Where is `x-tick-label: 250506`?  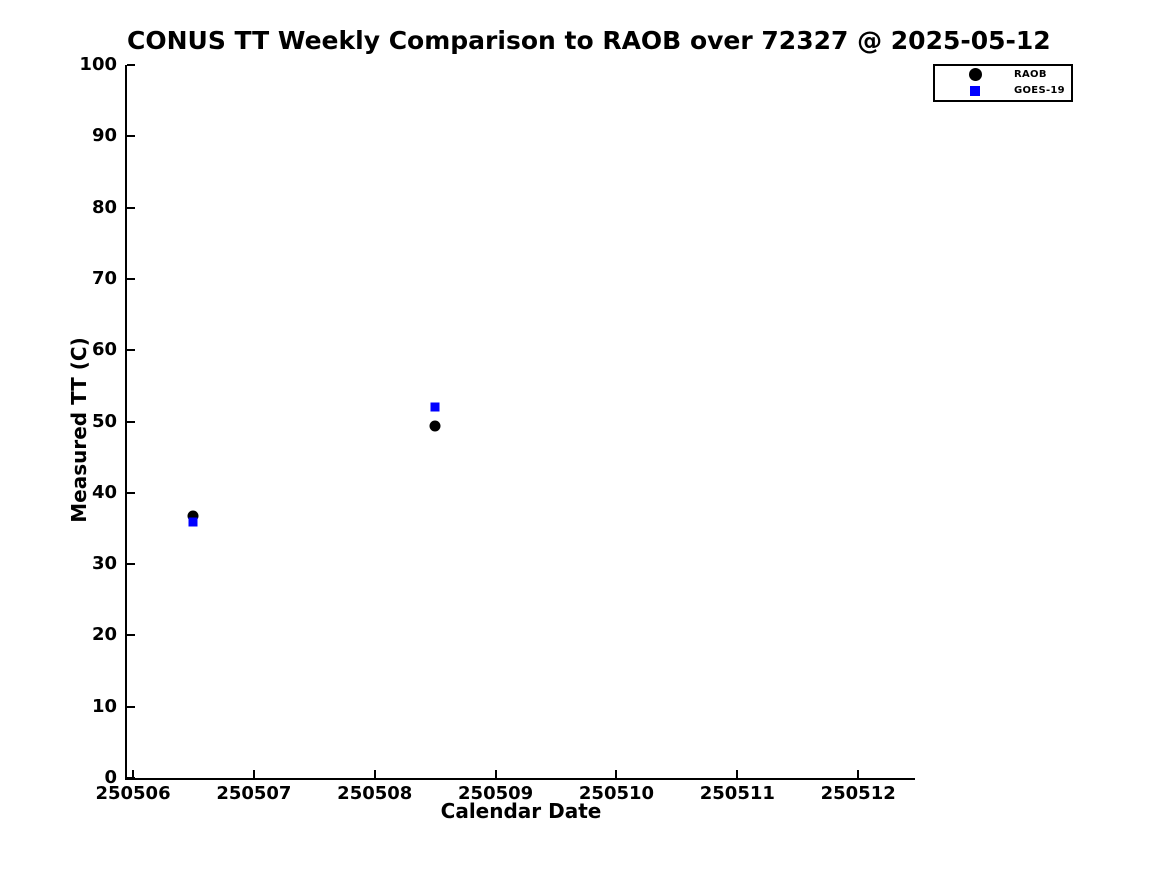
x-tick-label: 250506 is located at coordinates (133, 793).